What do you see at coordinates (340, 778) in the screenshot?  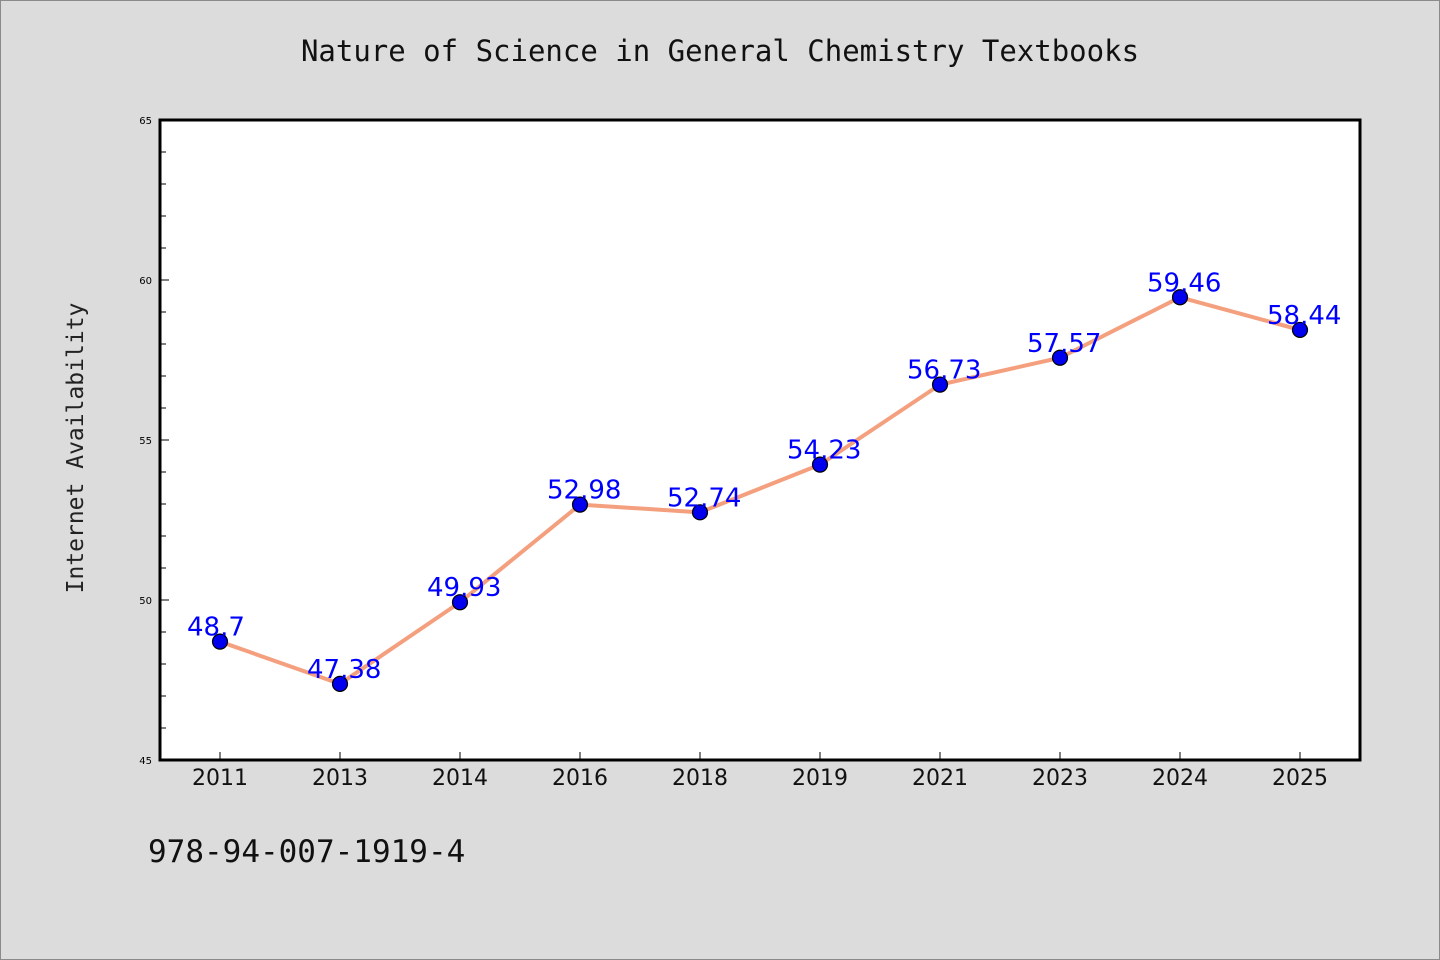 I see `x-tick-label: 2013` at bounding box center [340, 778].